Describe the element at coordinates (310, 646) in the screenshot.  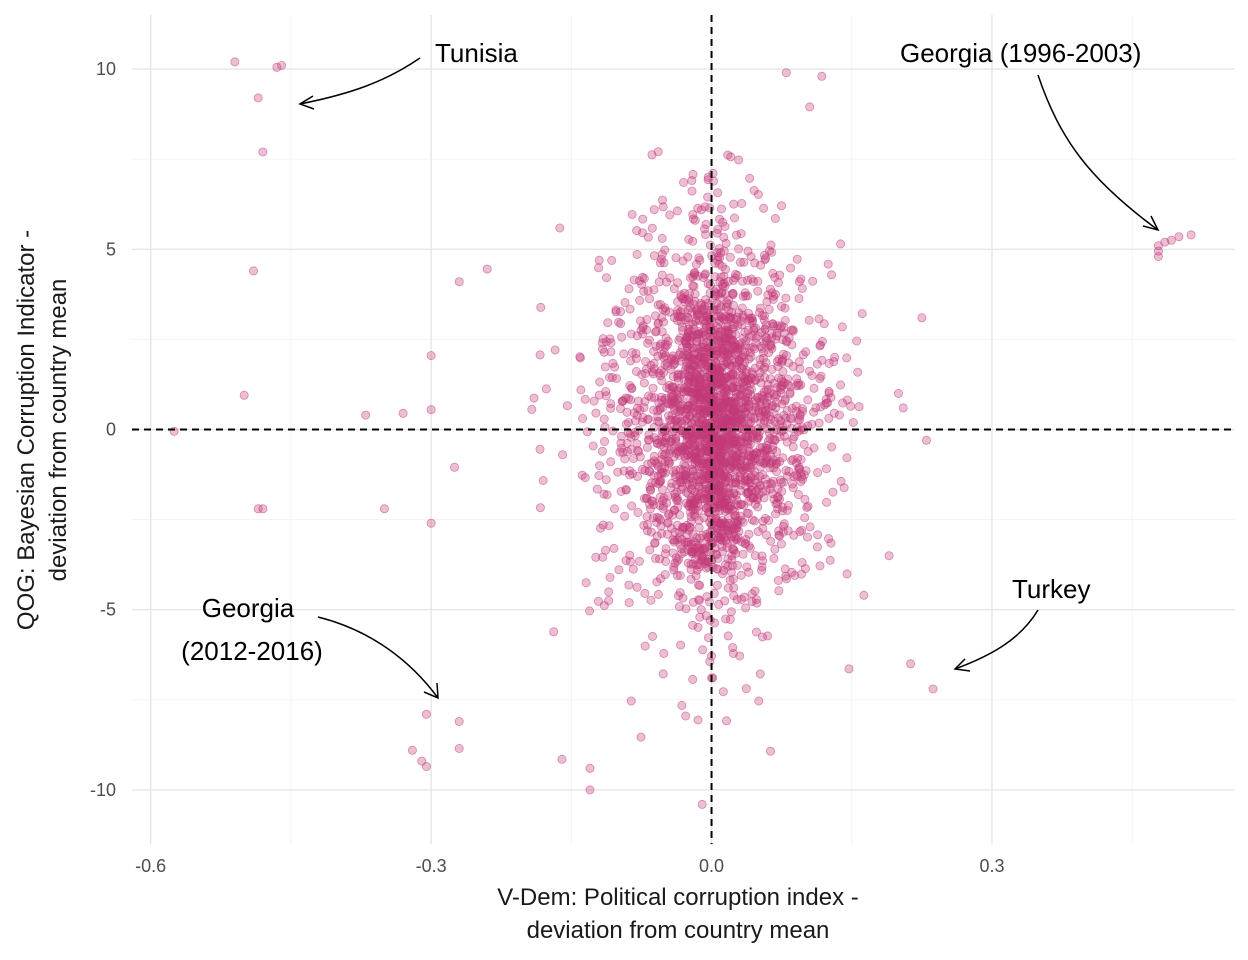
I see `annotation-georgia-2012-2016: Georgia (2012-2016)` at that location.